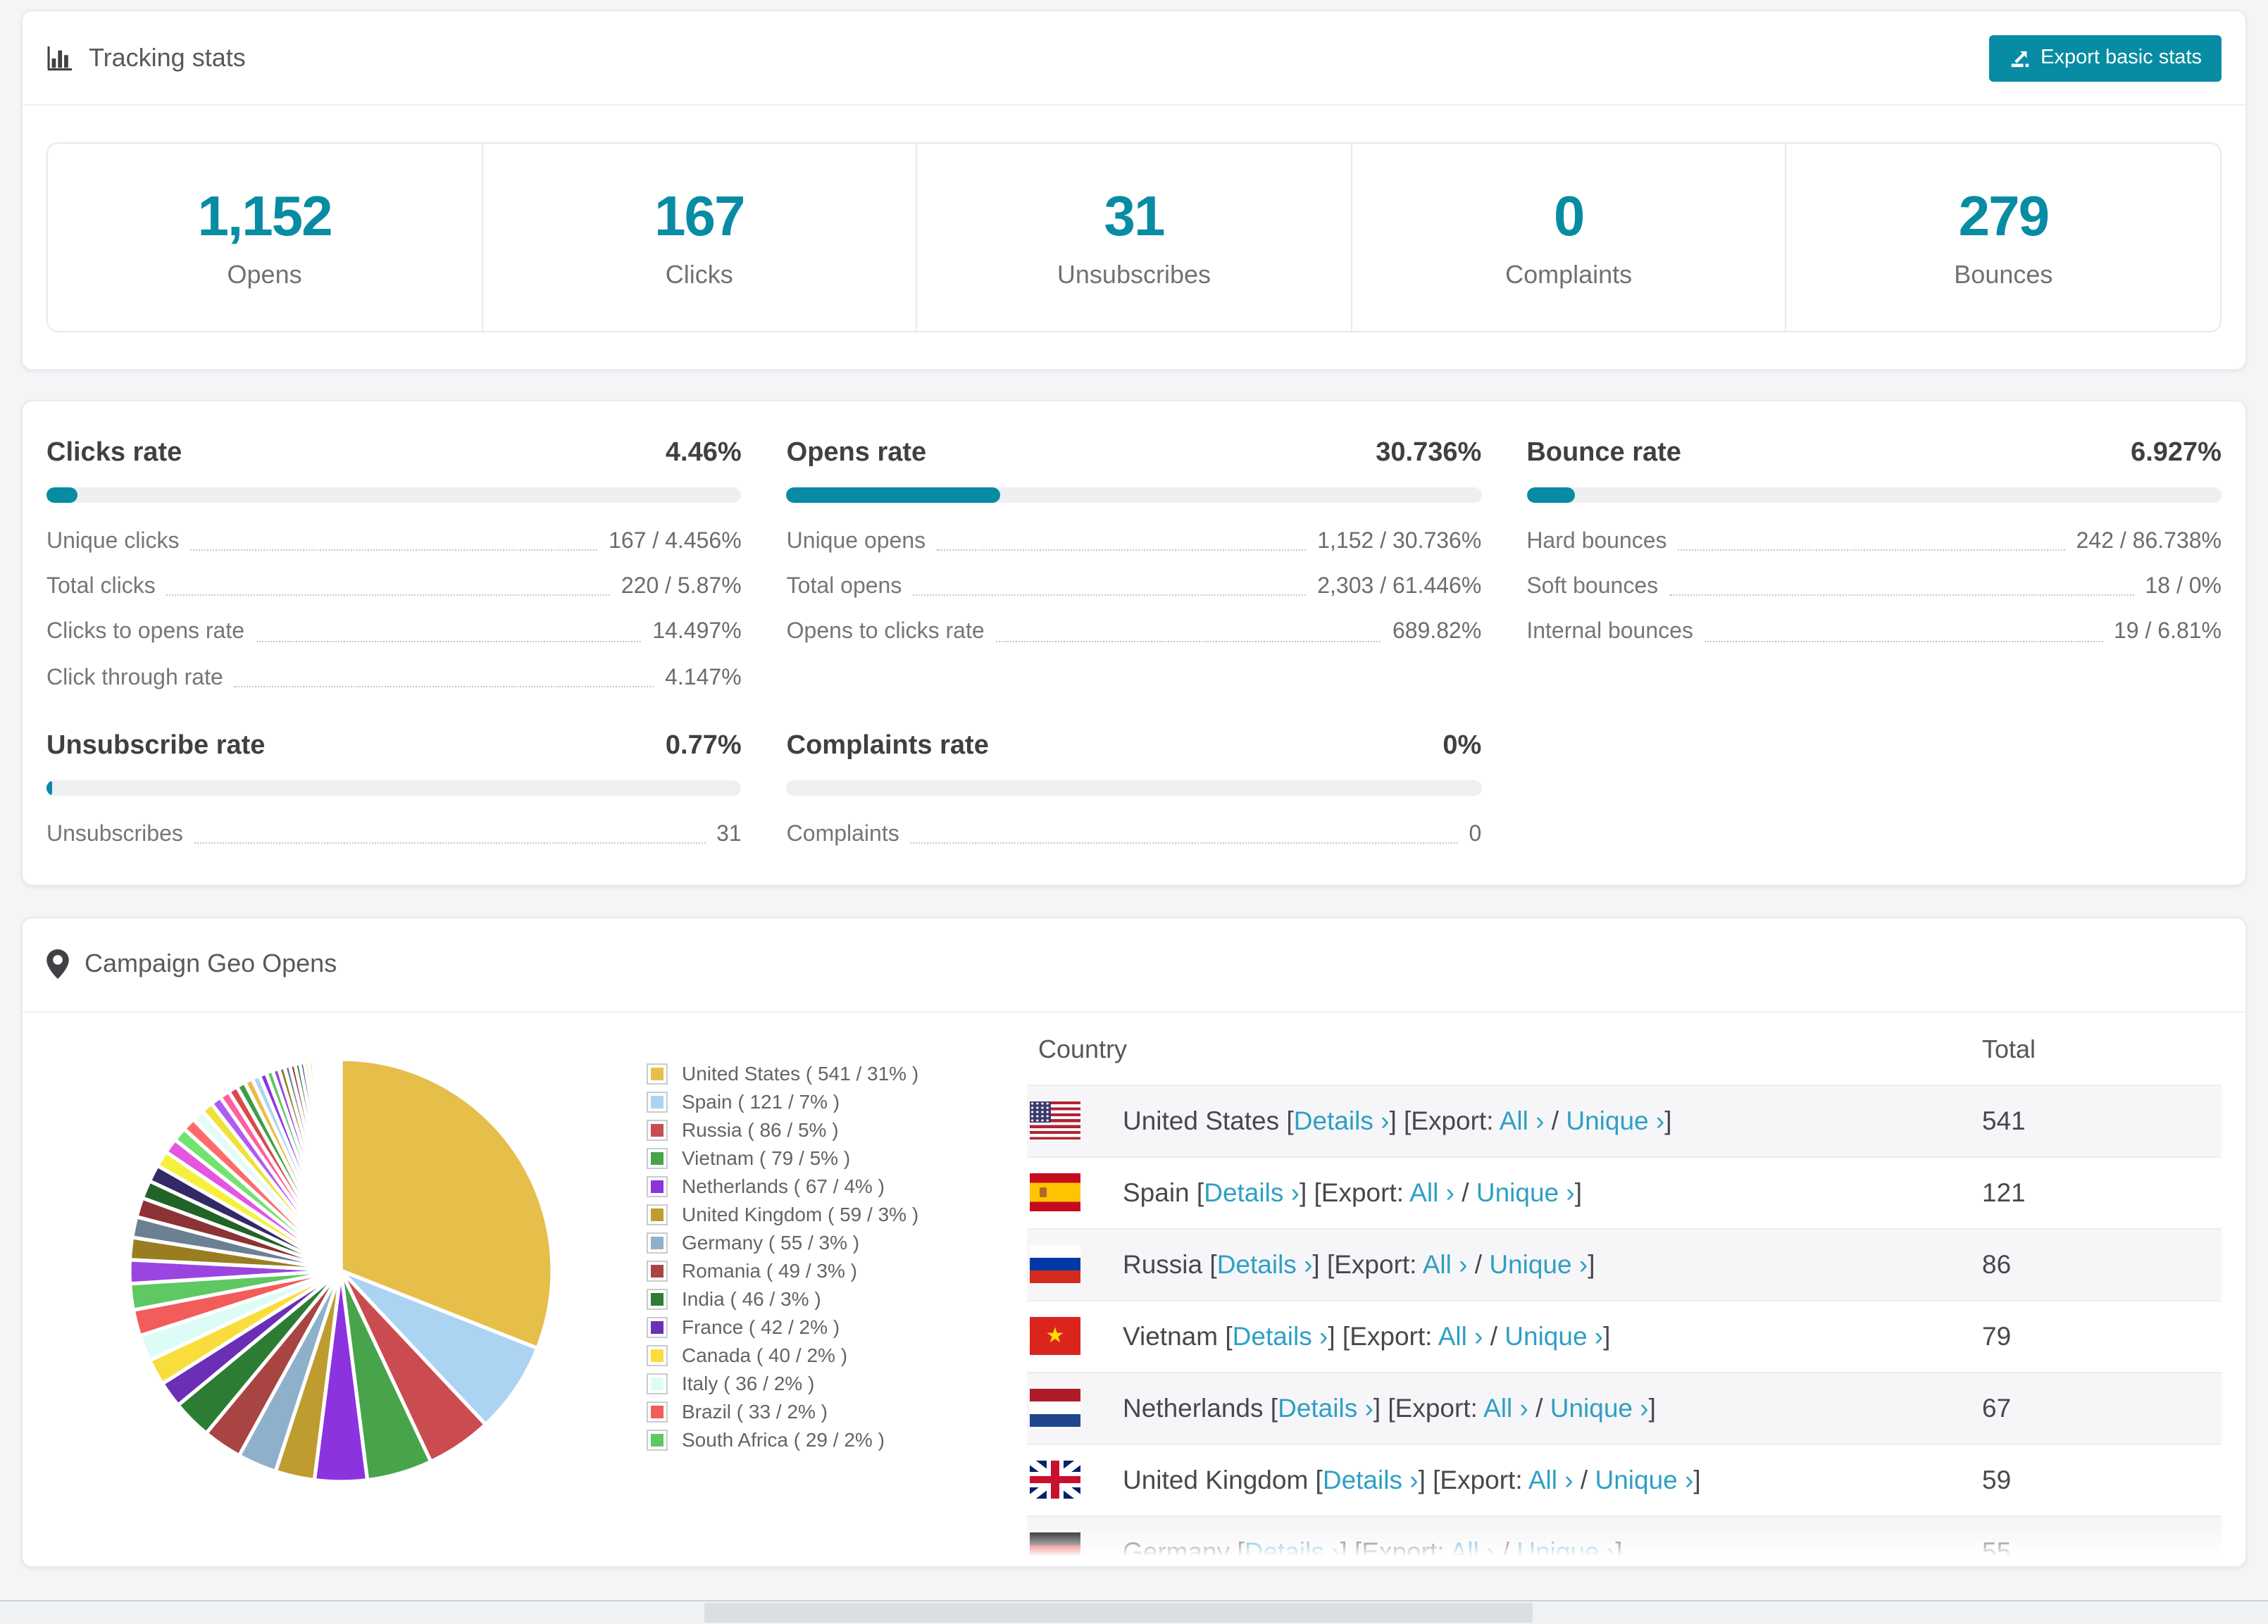 The height and width of the screenshot is (1624, 2268). I want to click on legend-label: Netherlands ( 67 / 4% ), so click(784, 1185).